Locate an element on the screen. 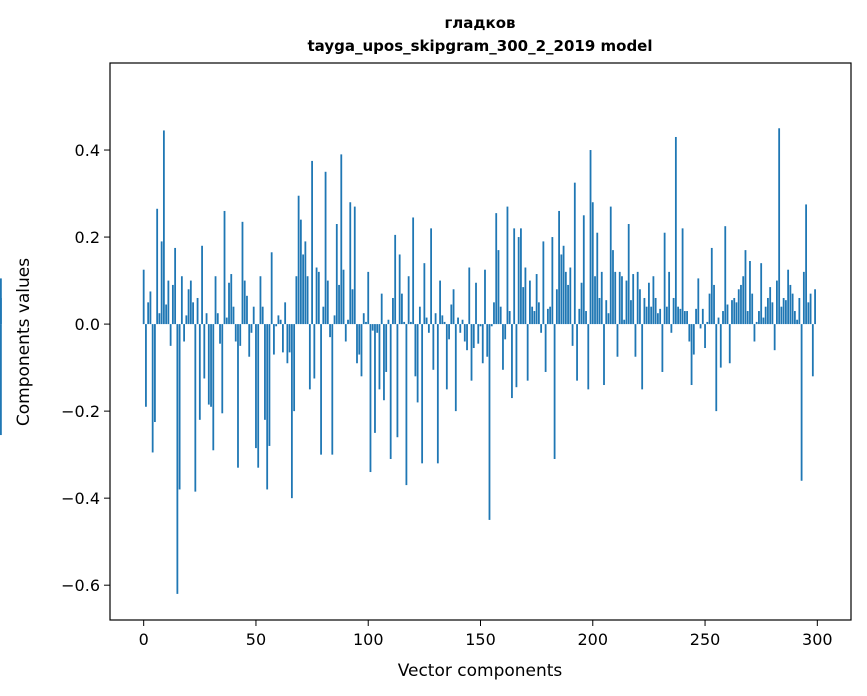 This screenshot has width=867, height=696. y-tick-label: −0.4 is located at coordinates (80, 498).